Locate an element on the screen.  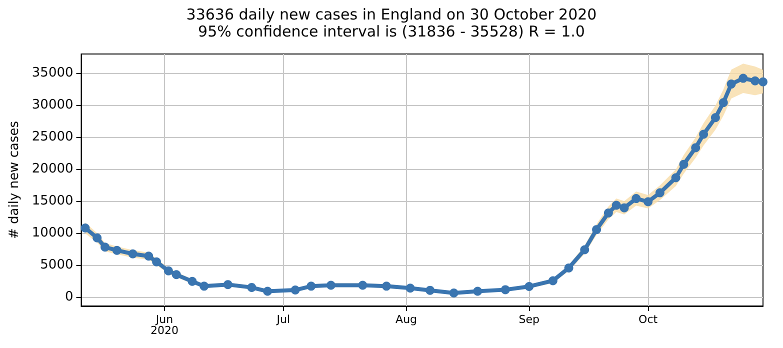
y-tick-label: 15000 is located at coordinates (53, 201).